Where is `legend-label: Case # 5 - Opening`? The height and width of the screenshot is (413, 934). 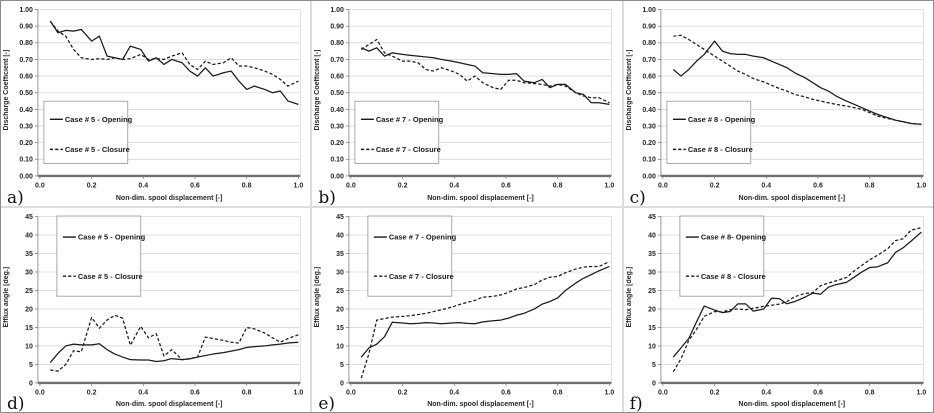 legend-label: Case # 5 - Opening is located at coordinates (99, 119).